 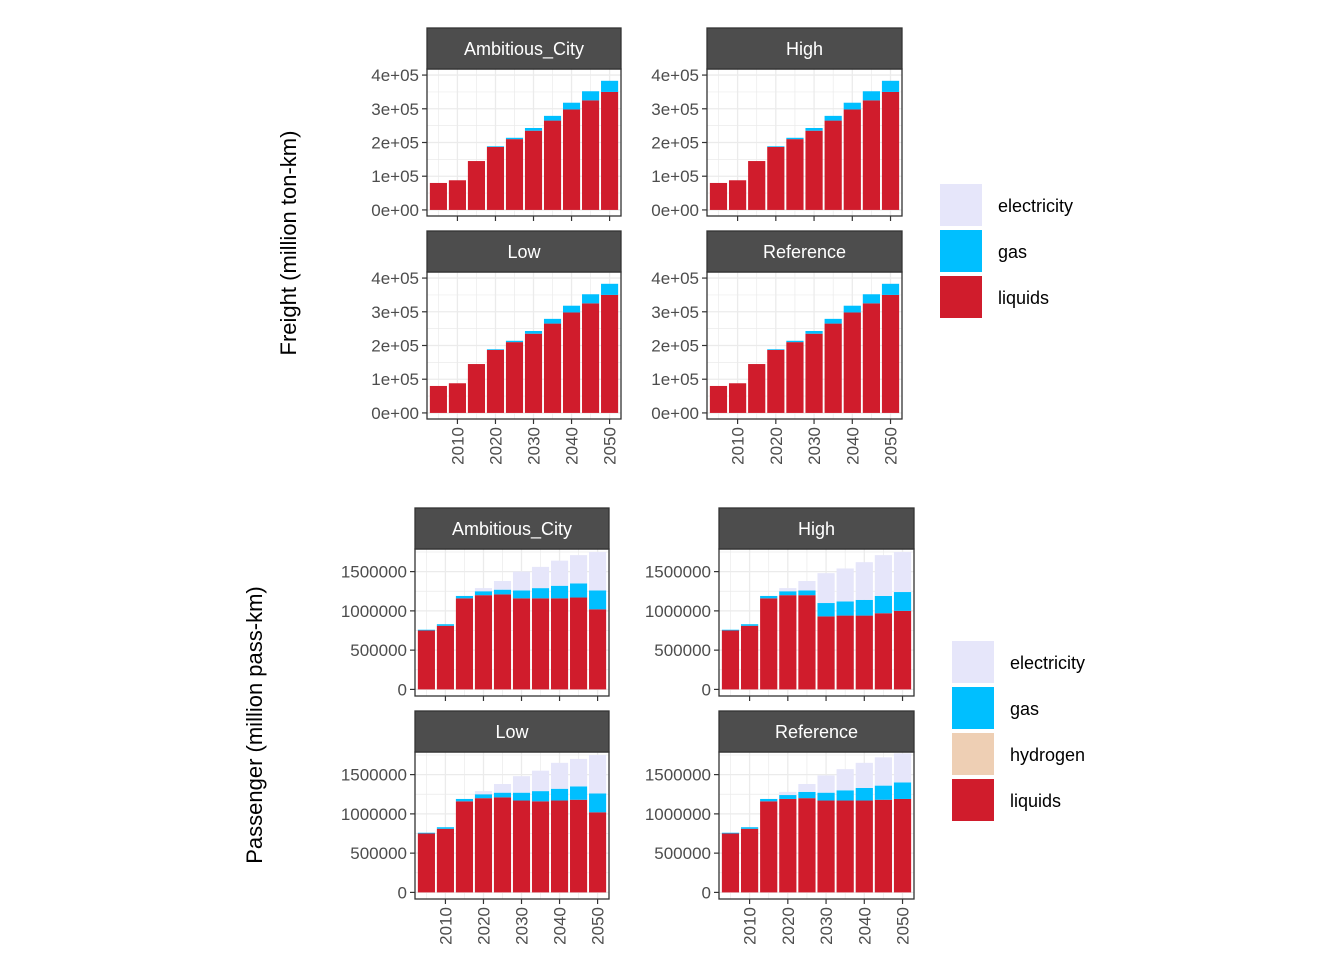 I want to click on x-tick-label: 2050, so click(x=610, y=446).